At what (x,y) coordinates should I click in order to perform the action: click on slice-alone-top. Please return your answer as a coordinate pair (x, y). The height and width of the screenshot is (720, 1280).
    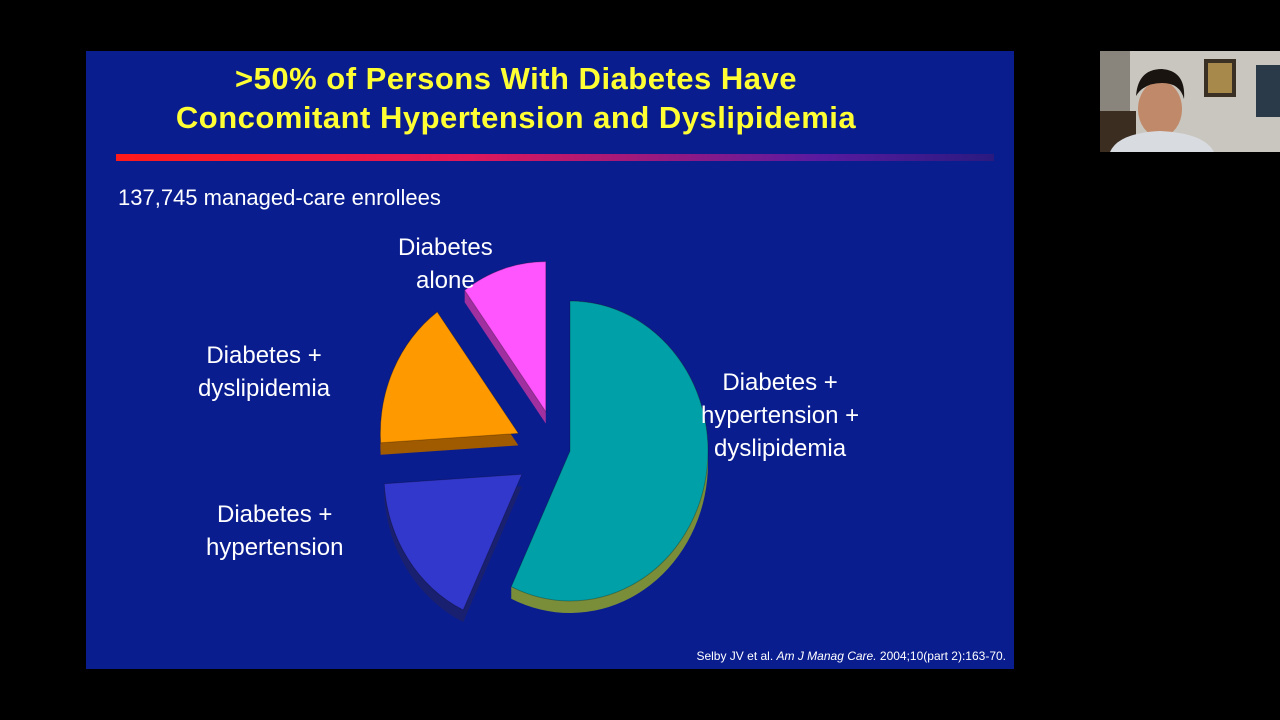
    Looking at the image, I should click on (505, 337).